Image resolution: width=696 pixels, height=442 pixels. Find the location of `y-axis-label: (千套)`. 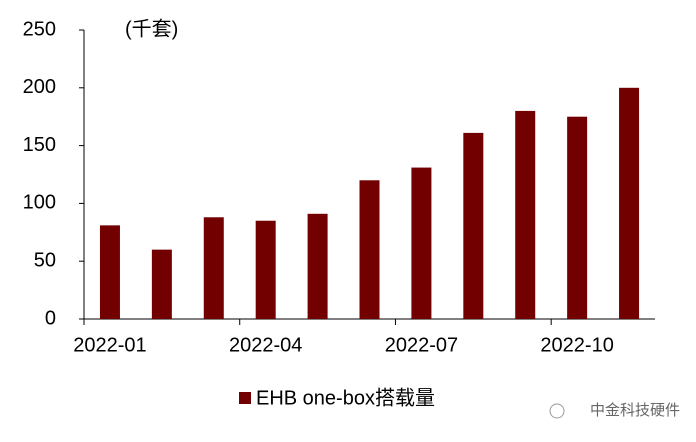

y-axis-label: (千套) is located at coordinates (151, 28).